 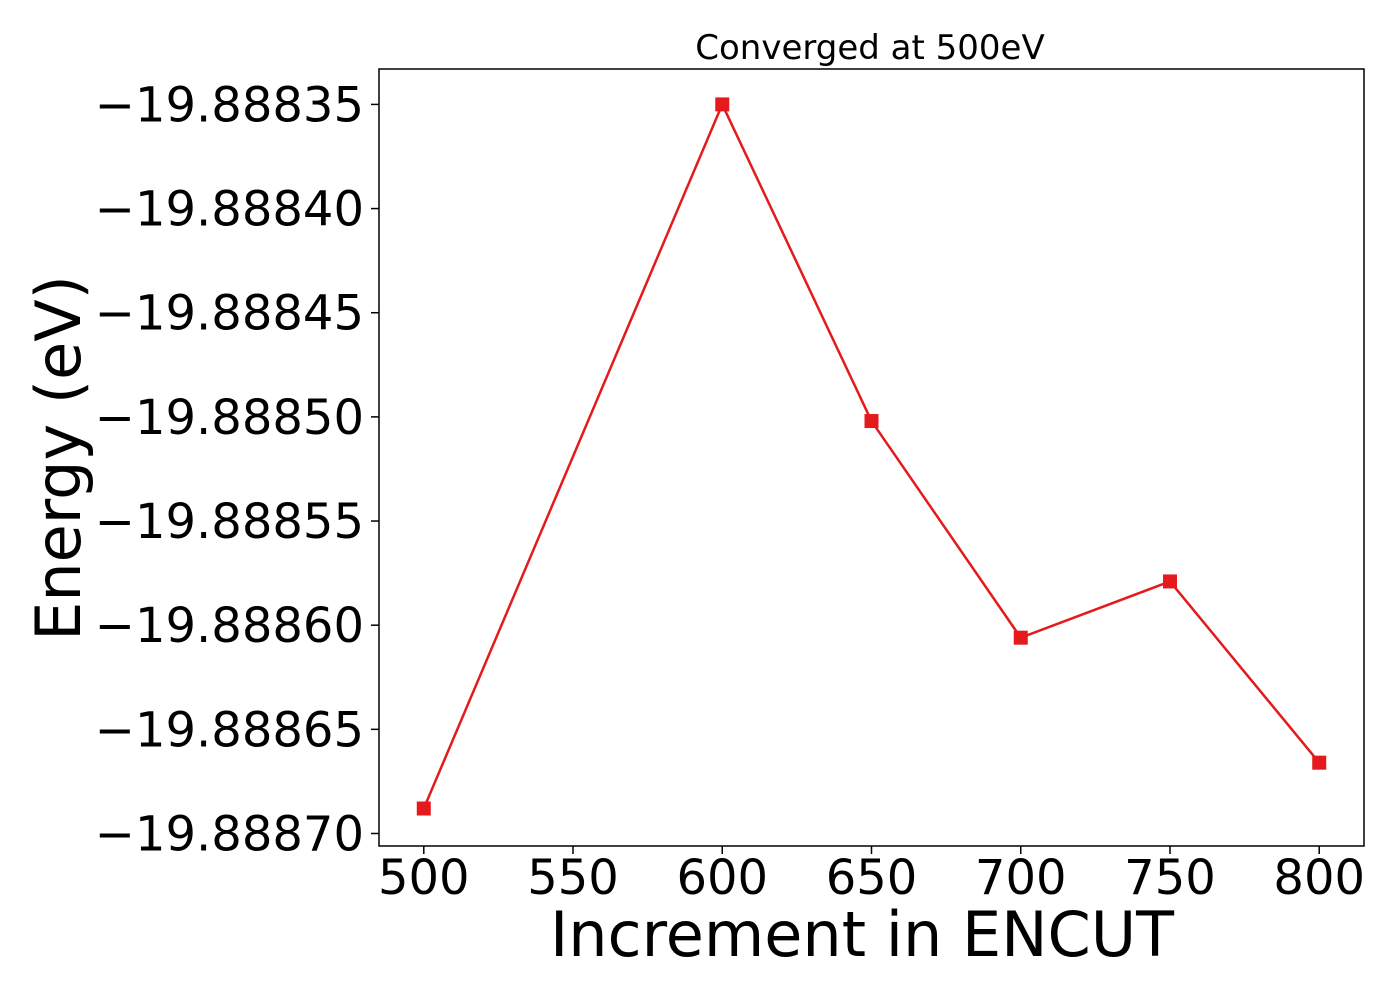 What do you see at coordinates (58, 458) in the screenshot?
I see `y-axis-label: Energy (eV)` at bounding box center [58, 458].